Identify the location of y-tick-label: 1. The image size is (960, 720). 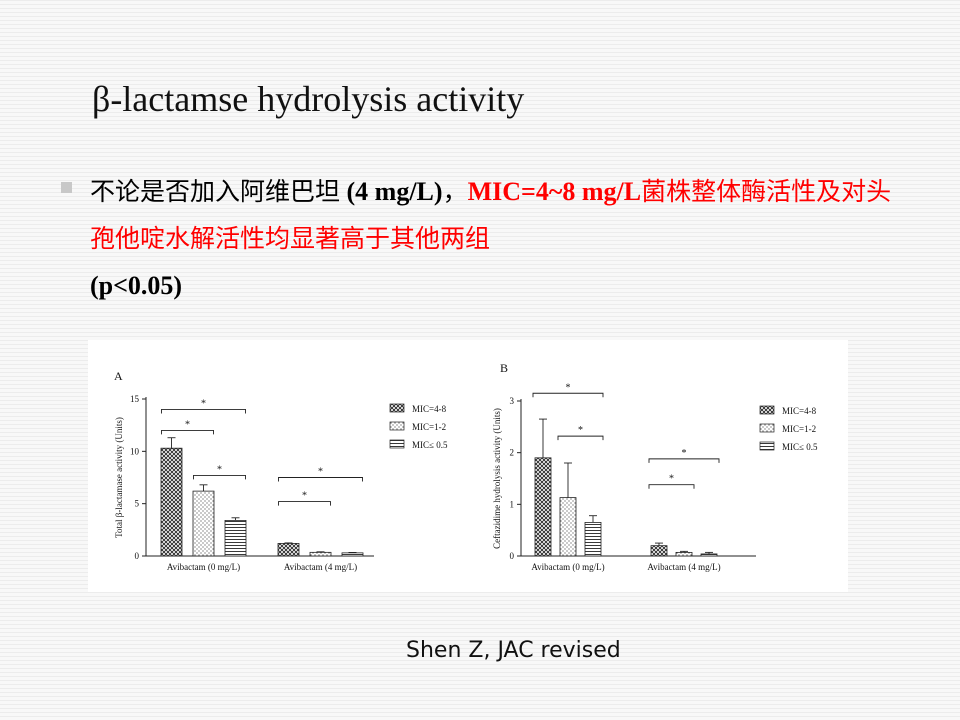
(512, 504).